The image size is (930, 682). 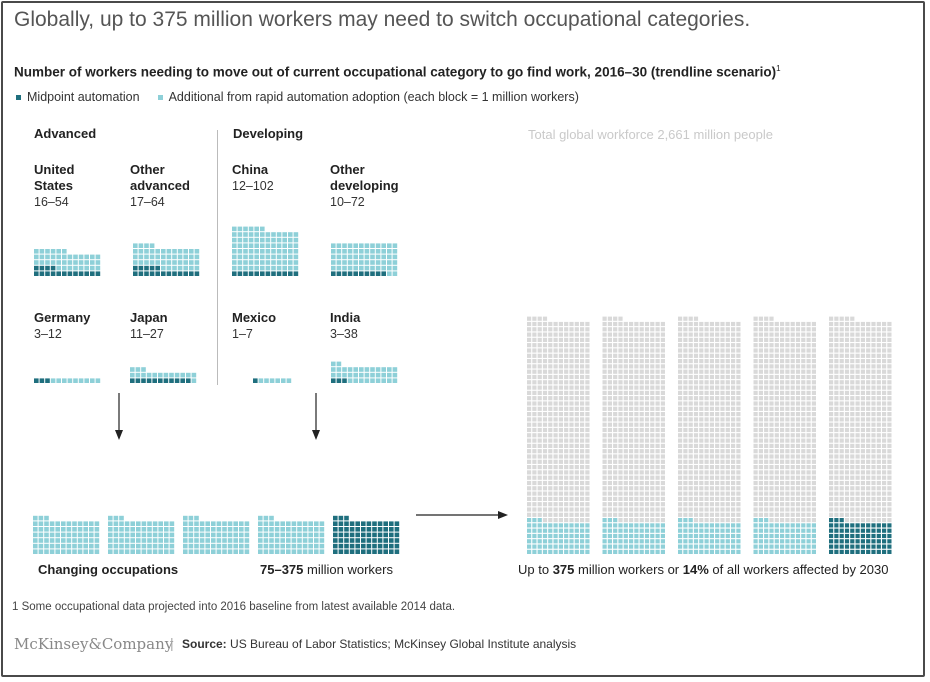 What do you see at coordinates (397, 523) in the screenshot?
I see `total-midpoint-block` at bounding box center [397, 523].